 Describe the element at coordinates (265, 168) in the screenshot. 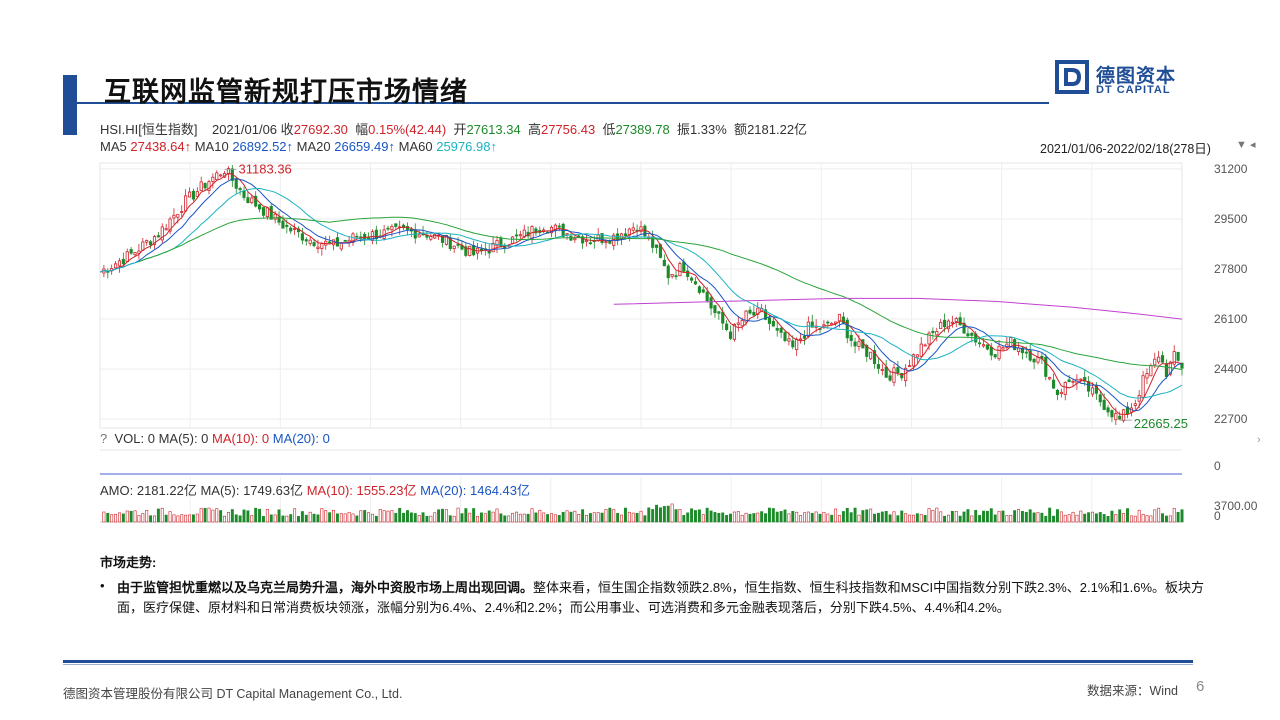

I see `max-label: 31183.36` at that location.